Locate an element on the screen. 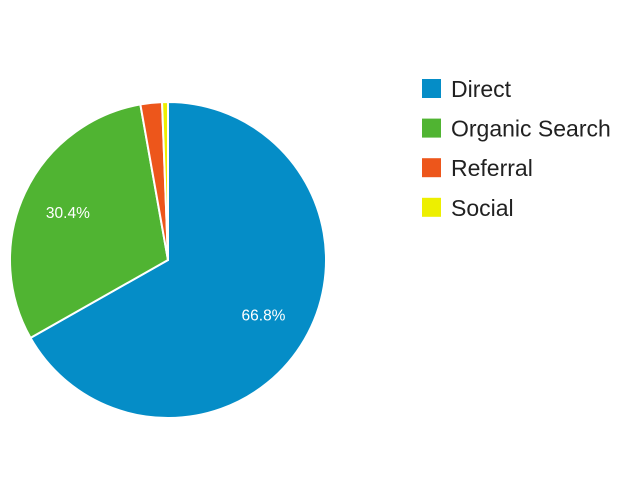 The image size is (639, 483). legend: Direct Organic Search Referral Social is located at coordinates (516, 148).